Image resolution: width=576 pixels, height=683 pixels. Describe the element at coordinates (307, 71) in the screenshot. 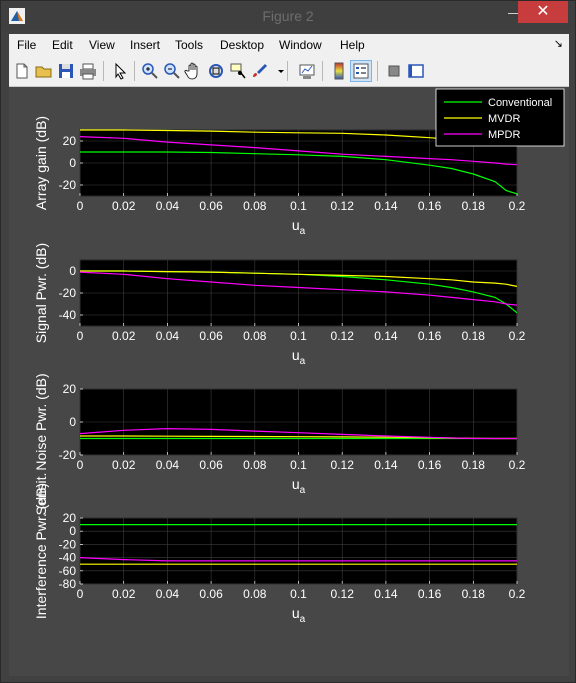

I see `link-plot-icon` at that location.